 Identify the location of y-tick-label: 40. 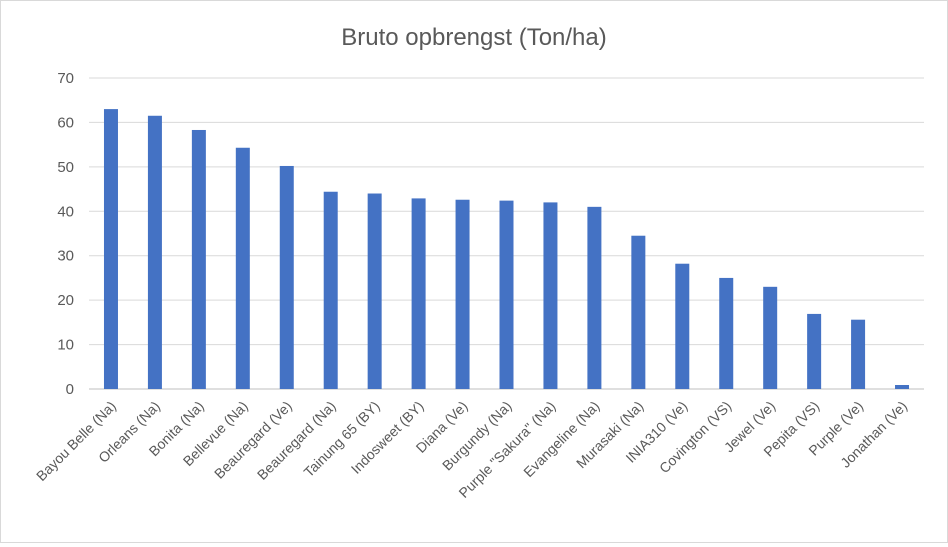
(65, 211).